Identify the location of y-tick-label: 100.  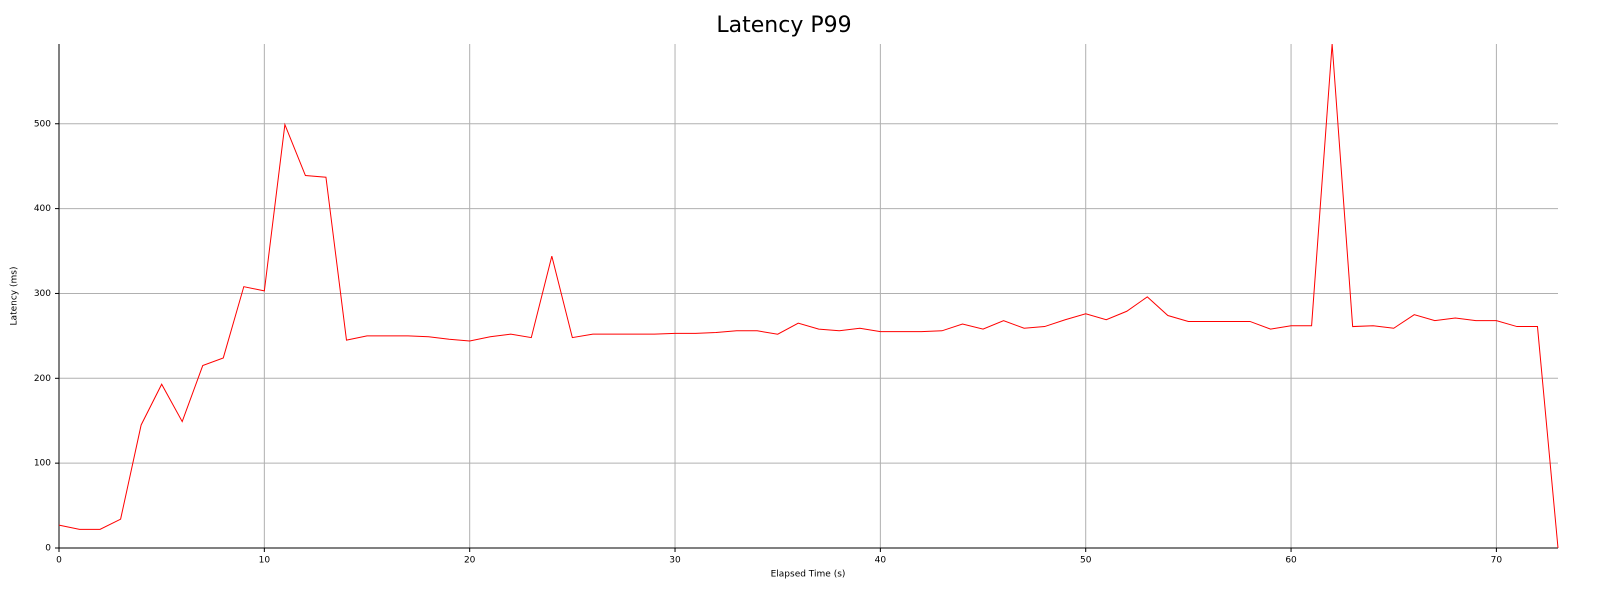
(42, 464).